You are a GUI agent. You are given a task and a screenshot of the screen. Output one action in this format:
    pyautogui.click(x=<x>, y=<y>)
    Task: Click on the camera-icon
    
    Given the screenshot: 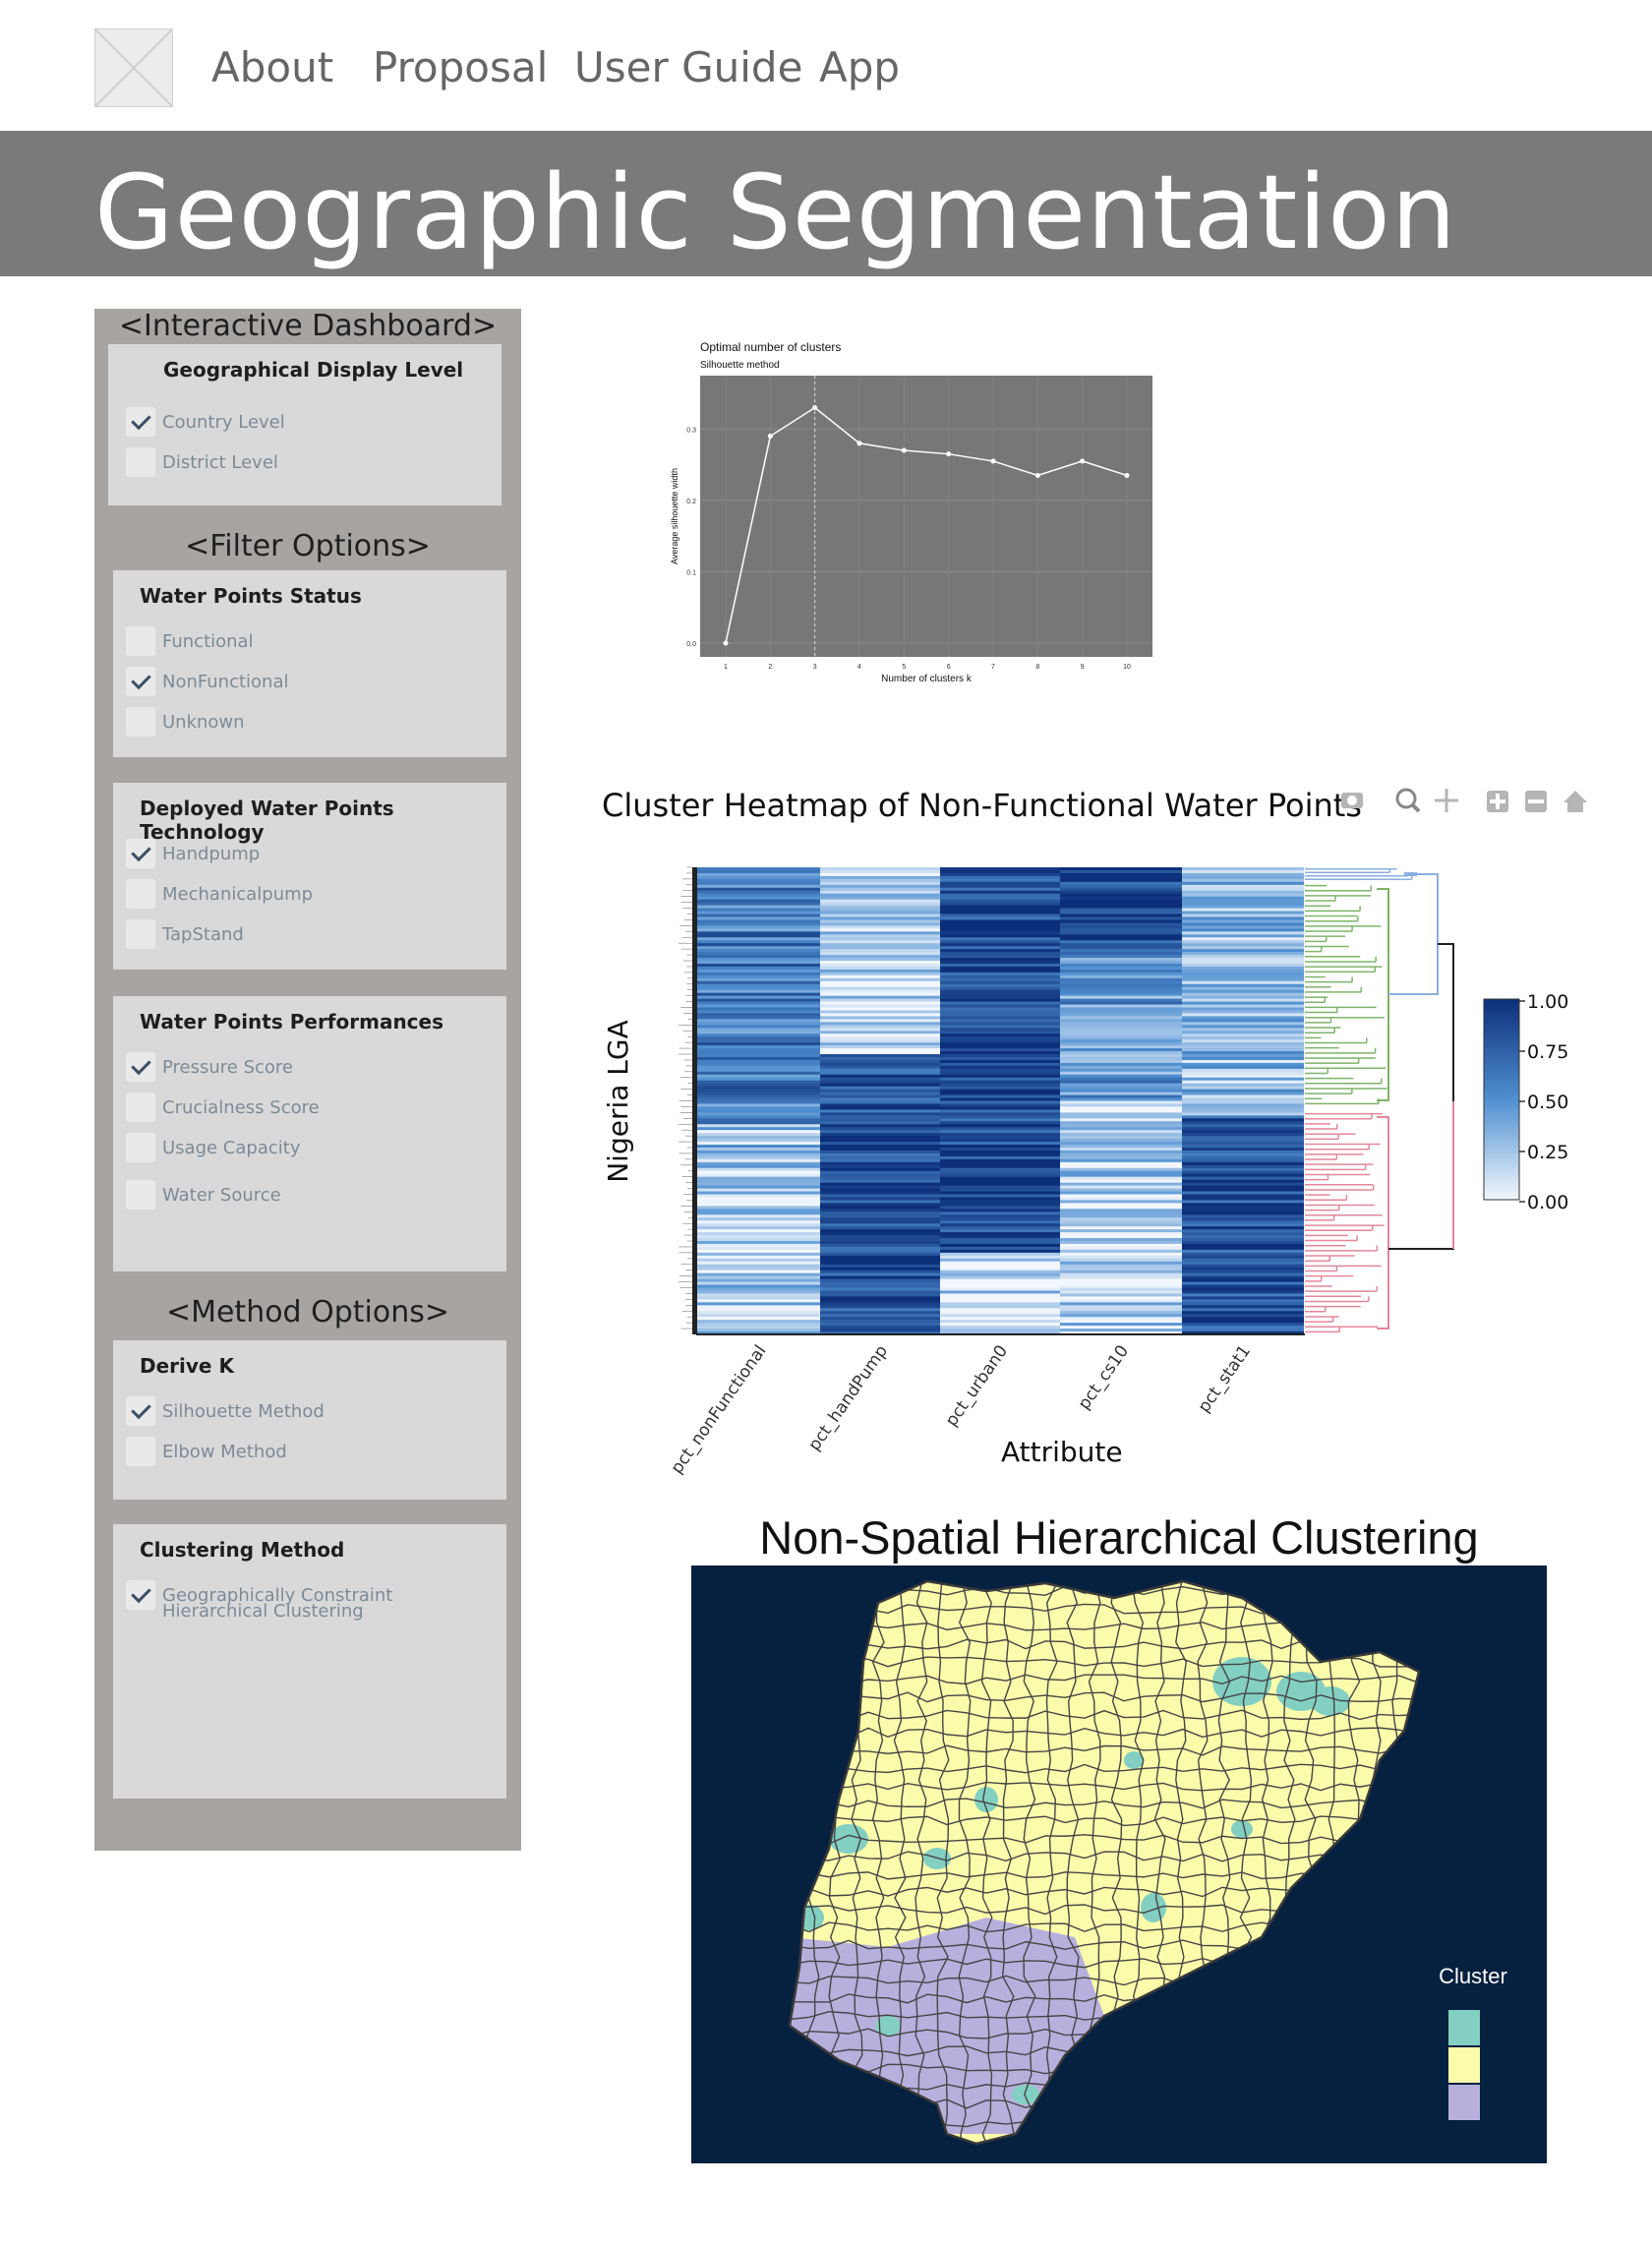 What is the action you would take?
    pyautogui.click(x=1352, y=801)
    